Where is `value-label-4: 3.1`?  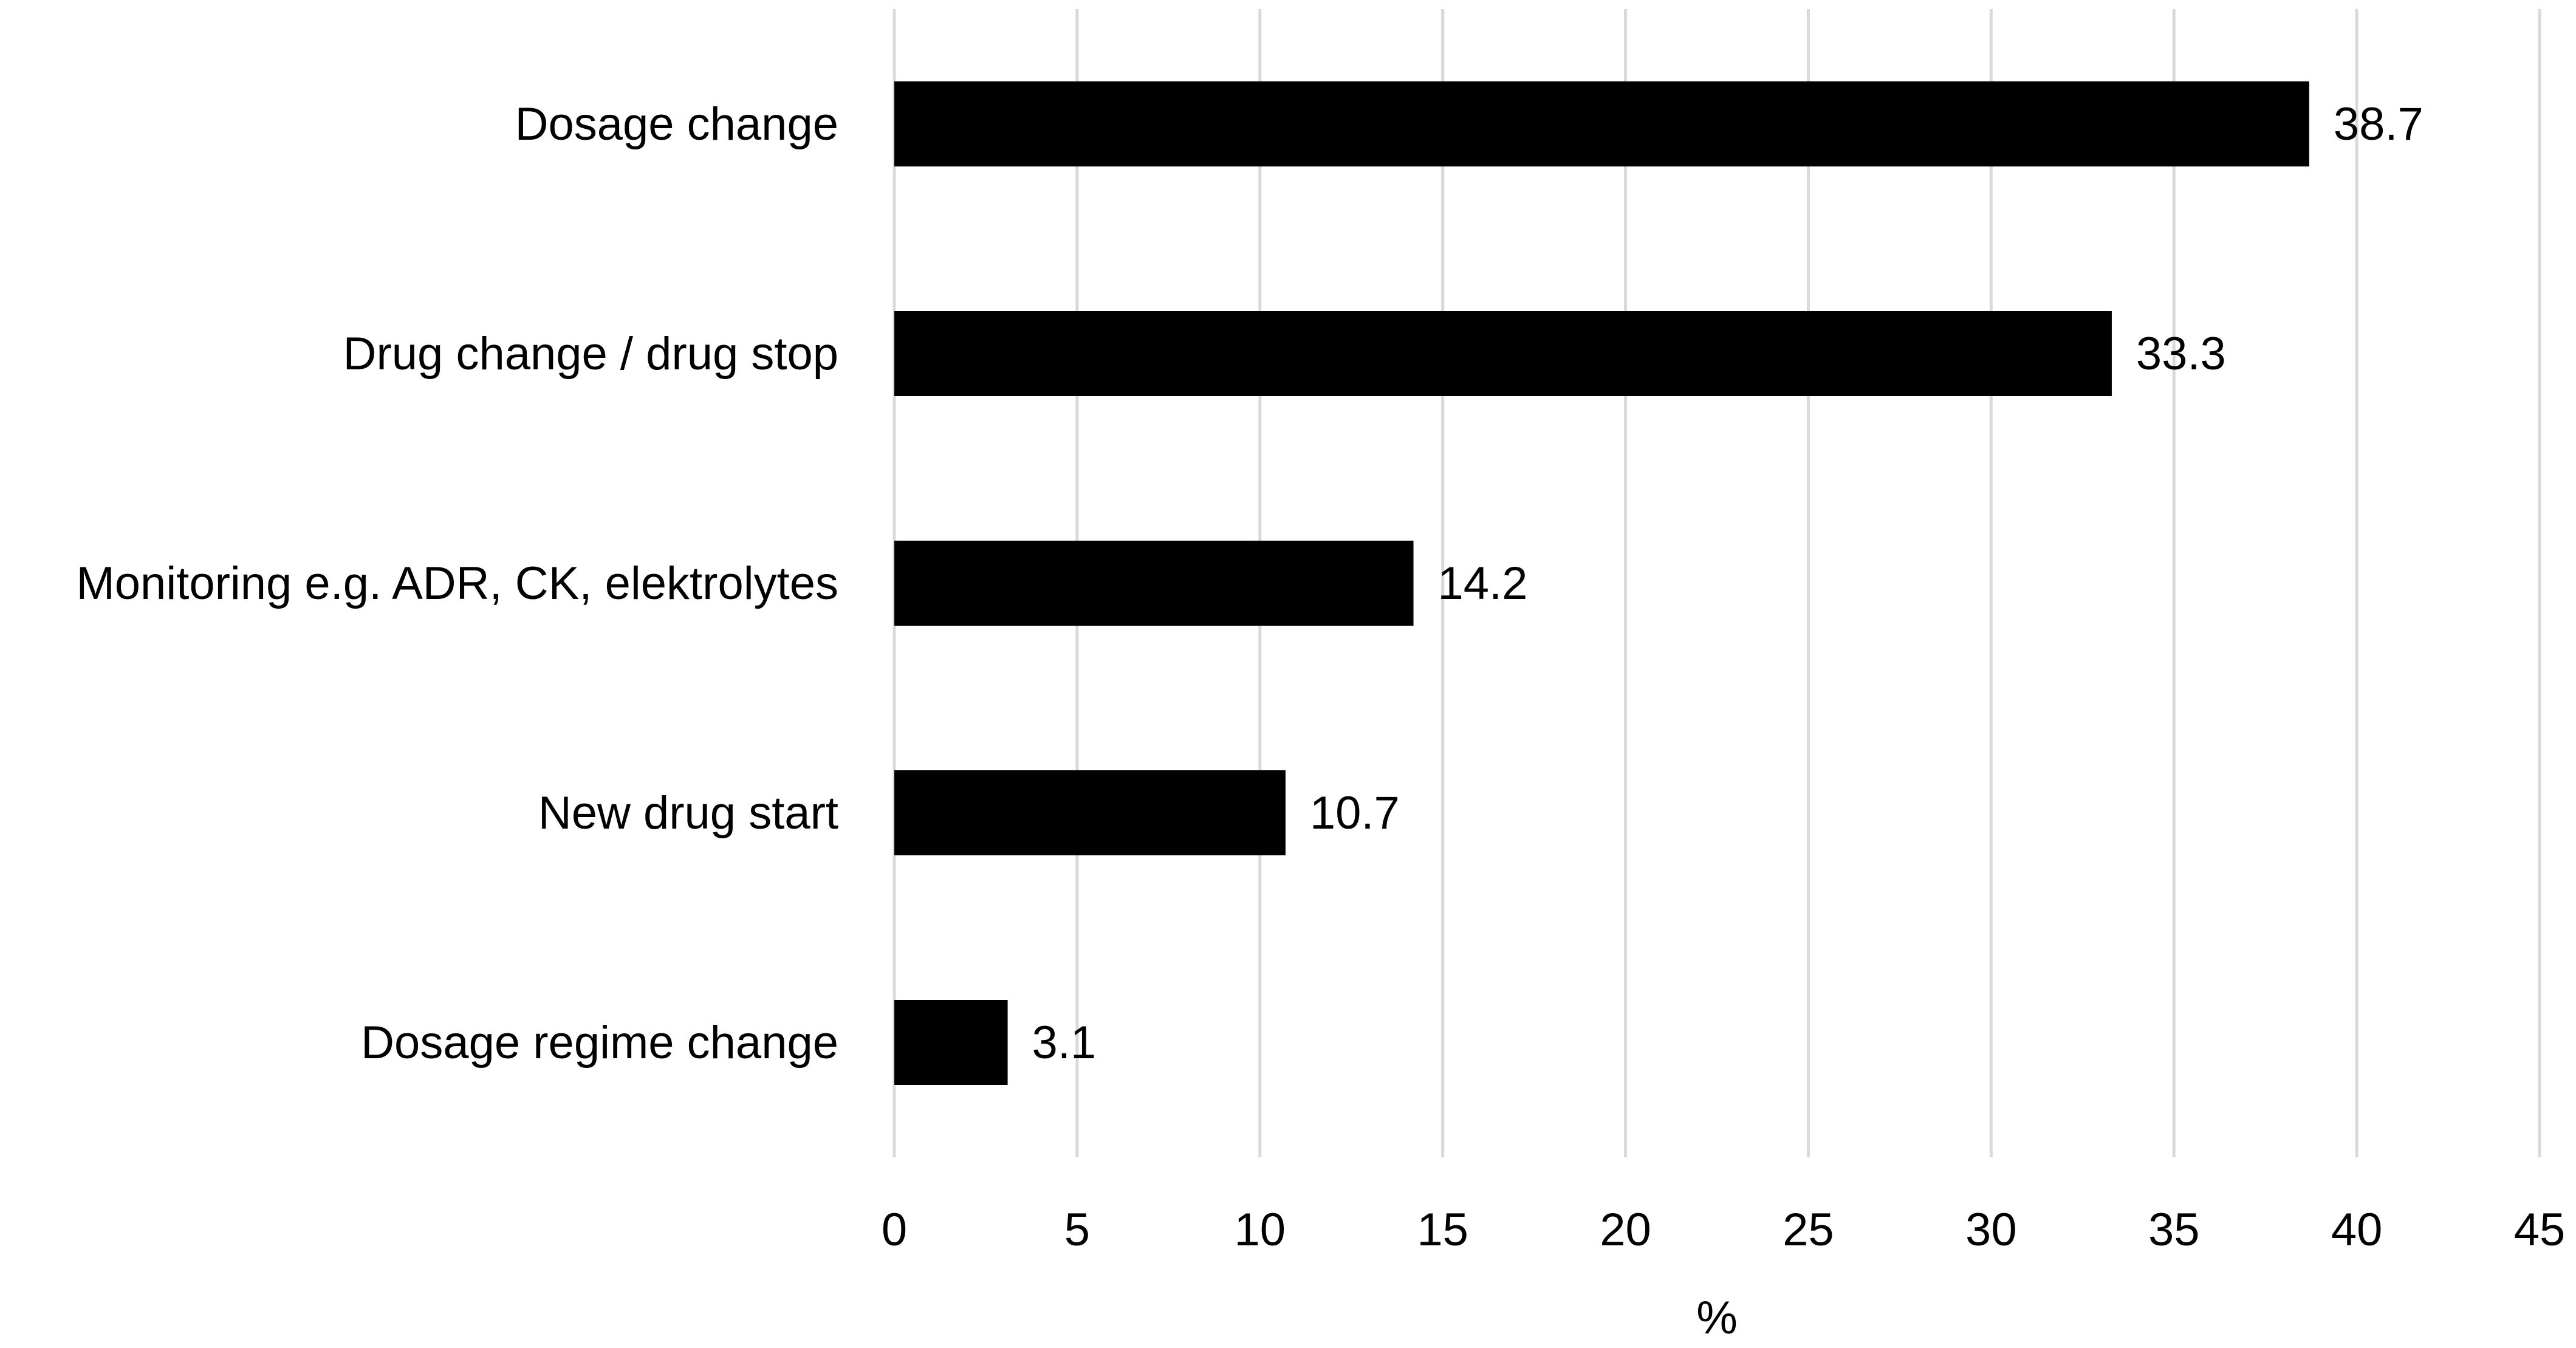
value-label-4: 3.1 is located at coordinates (1064, 1043).